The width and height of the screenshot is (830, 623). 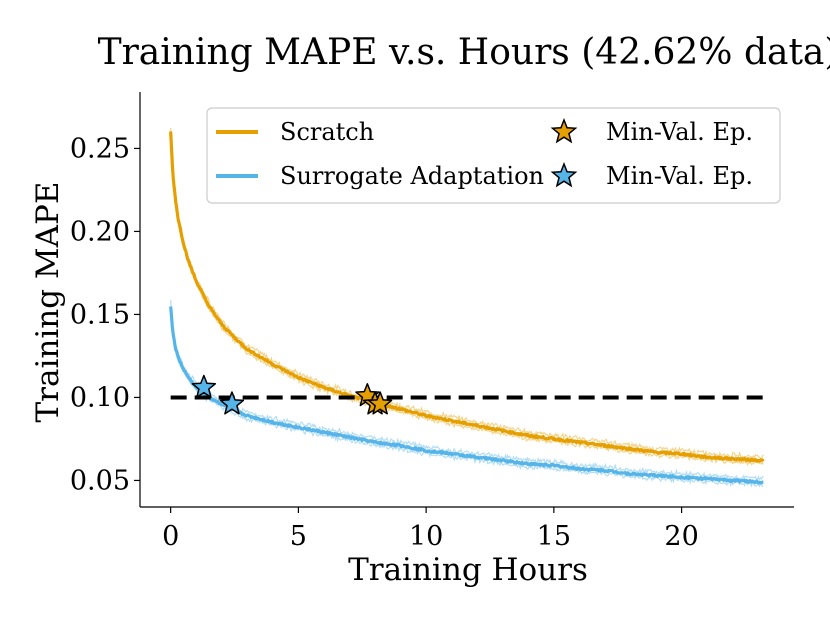 What do you see at coordinates (100, 231) in the screenshot?
I see `y-tick-label: 0.20` at bounding box center [100, 231].